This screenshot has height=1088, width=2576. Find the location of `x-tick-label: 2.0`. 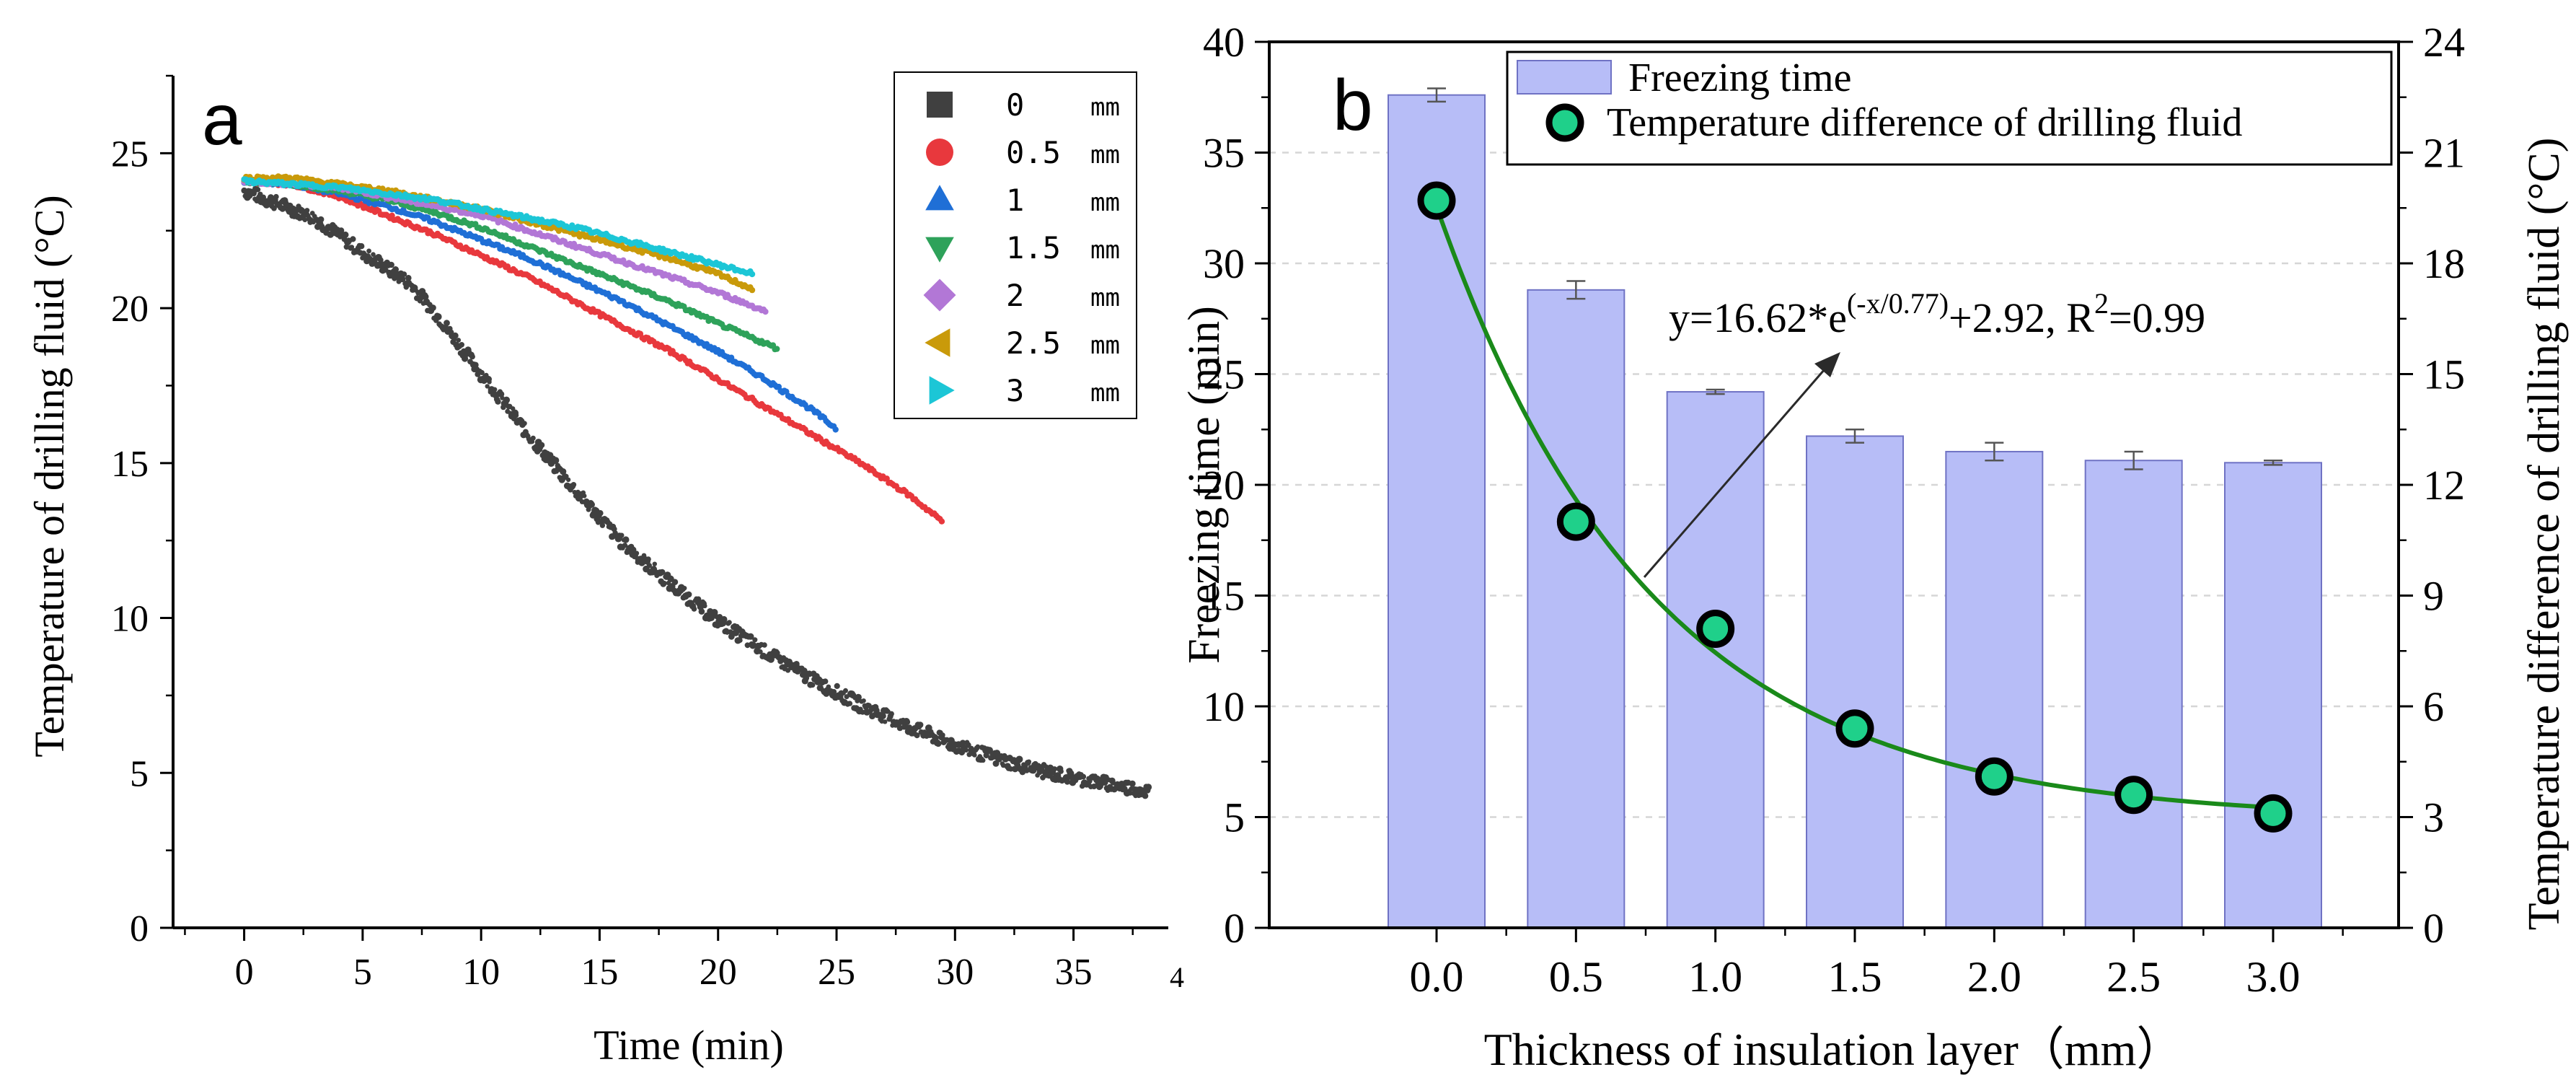

x-tick-label: 2.0 is located at coordinates (1994, 977).